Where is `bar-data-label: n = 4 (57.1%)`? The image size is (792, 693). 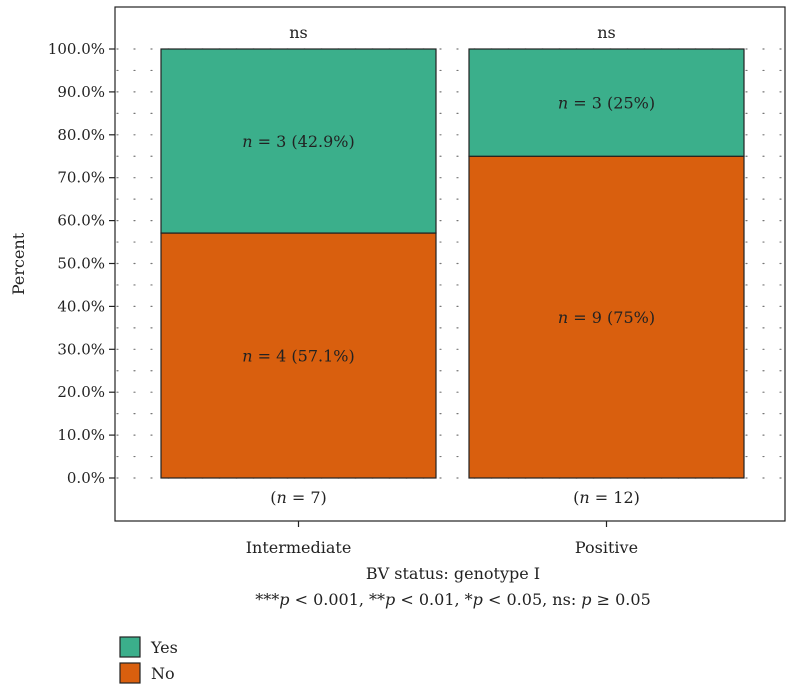
bar-data-label: n = 4 (57.1%) is located at coordinates (298, 356).